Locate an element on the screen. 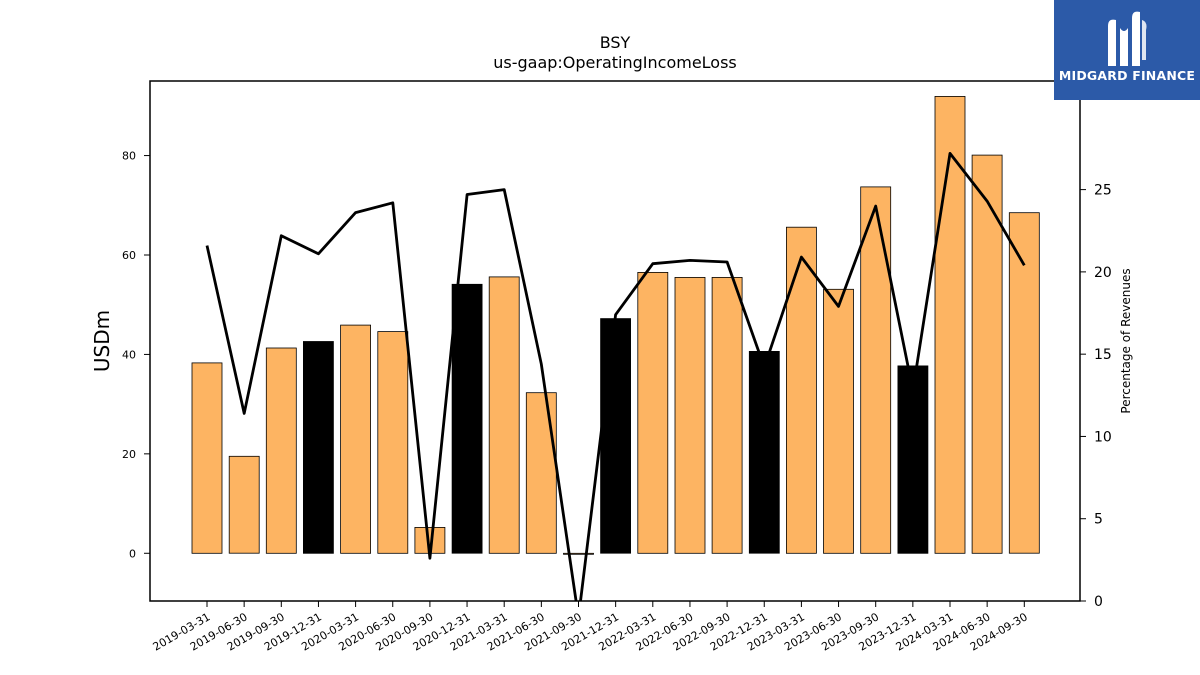 Image resolution: width=1200 pixels, height=675 pixels. y-axis-label: USDm is located at coordinates (102, 341).